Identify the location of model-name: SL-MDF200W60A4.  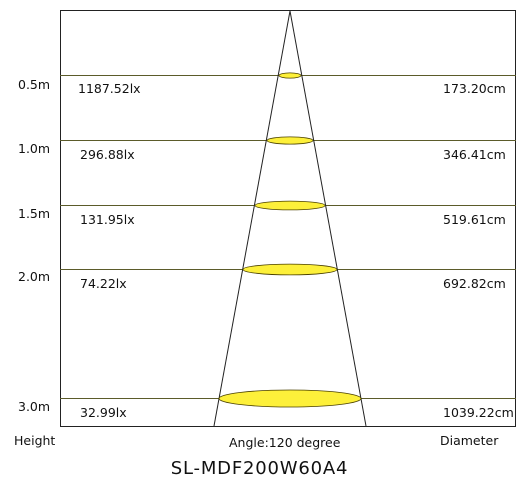
(259, 468).